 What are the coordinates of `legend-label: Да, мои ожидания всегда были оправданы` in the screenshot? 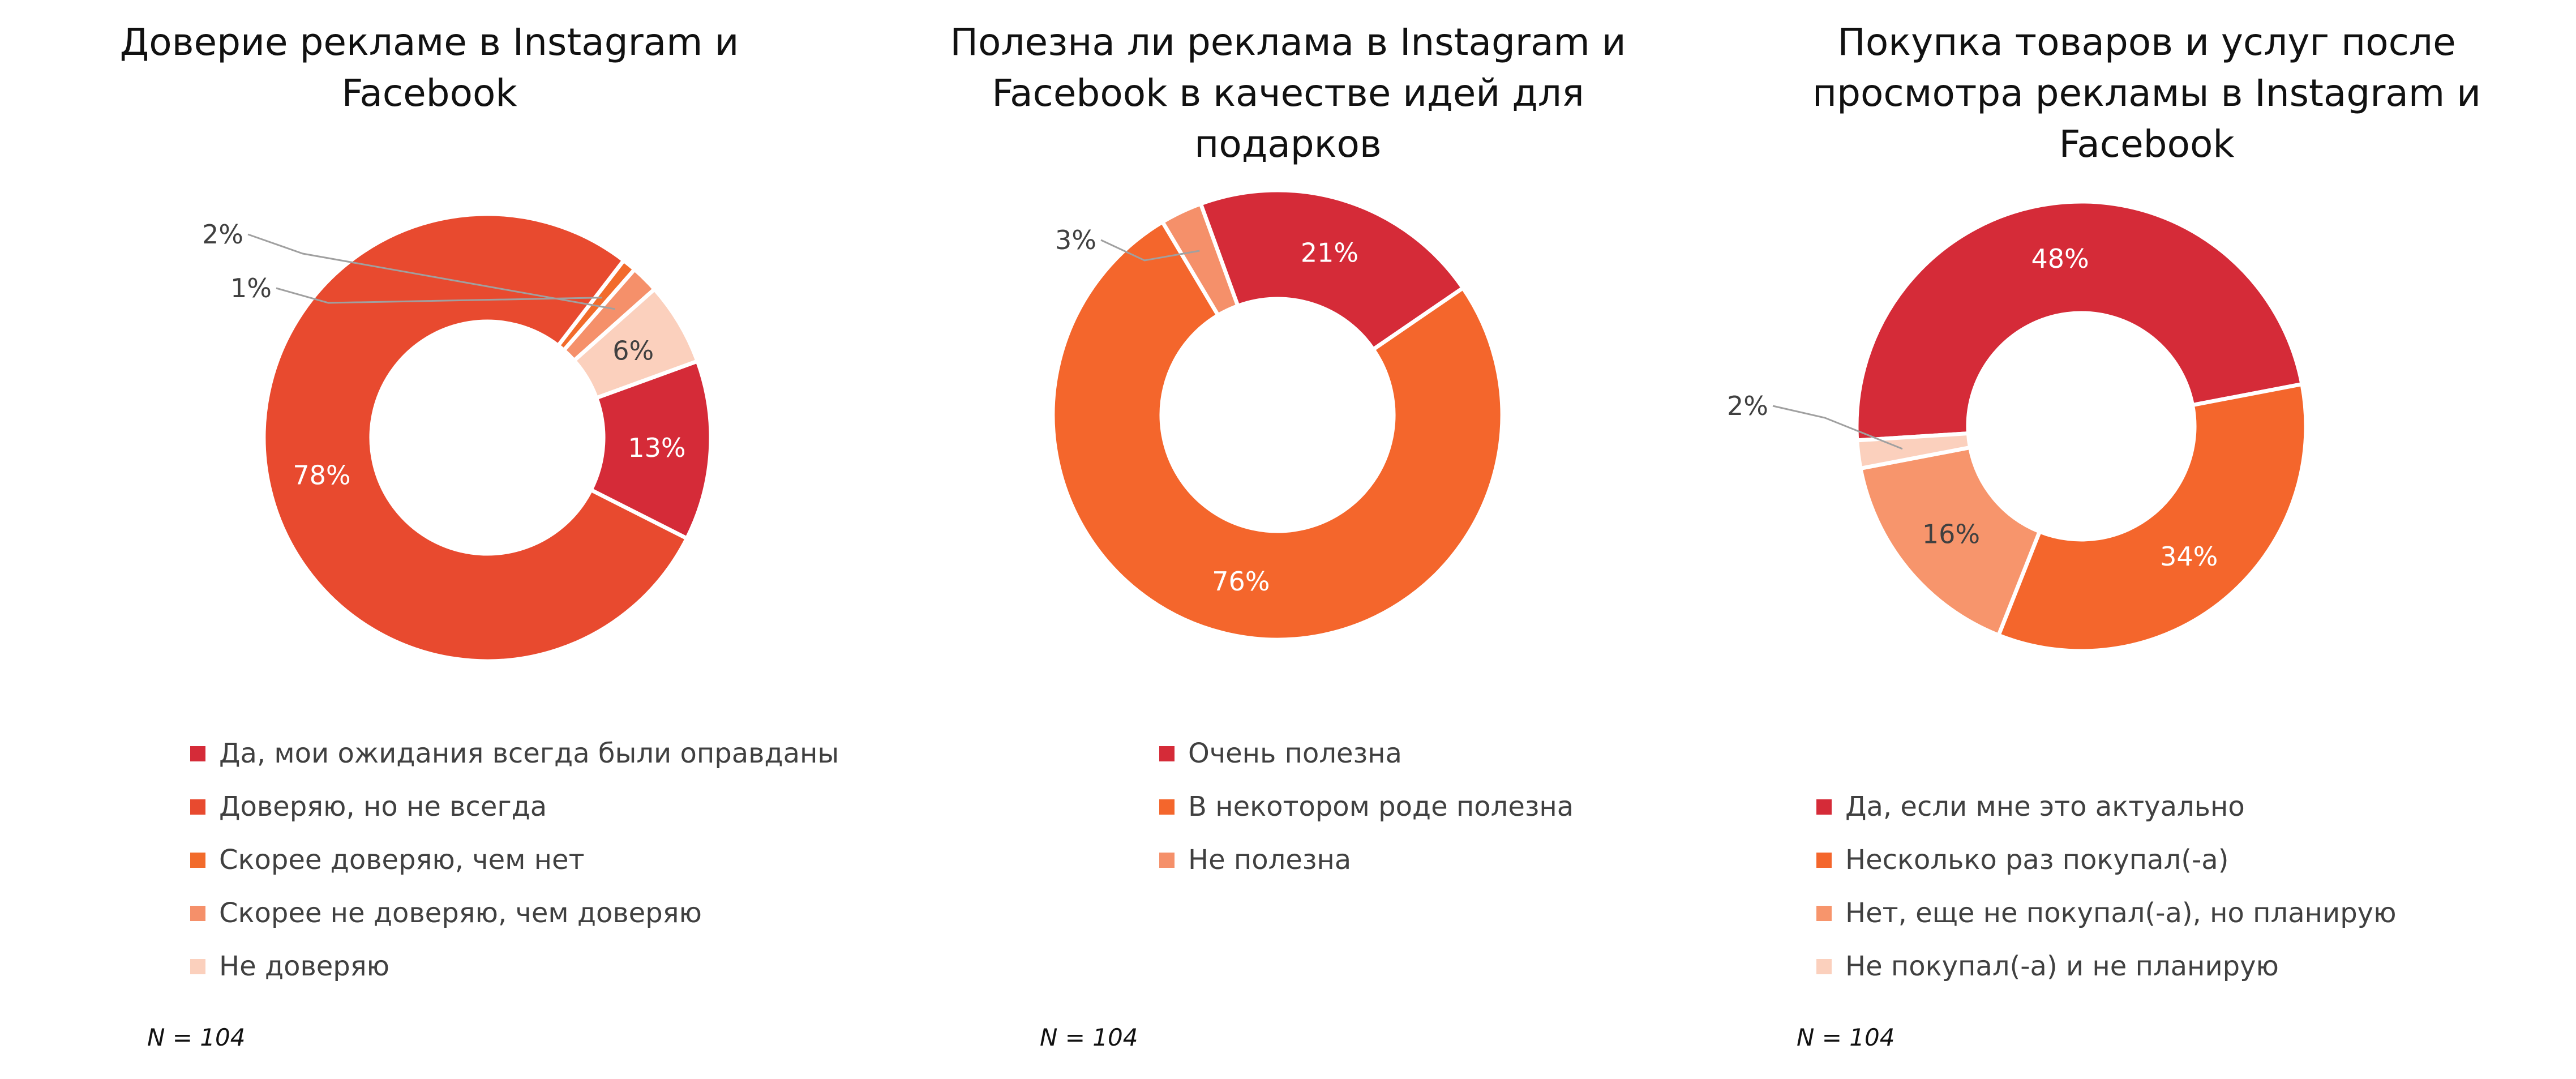 It's located at (529, 754).